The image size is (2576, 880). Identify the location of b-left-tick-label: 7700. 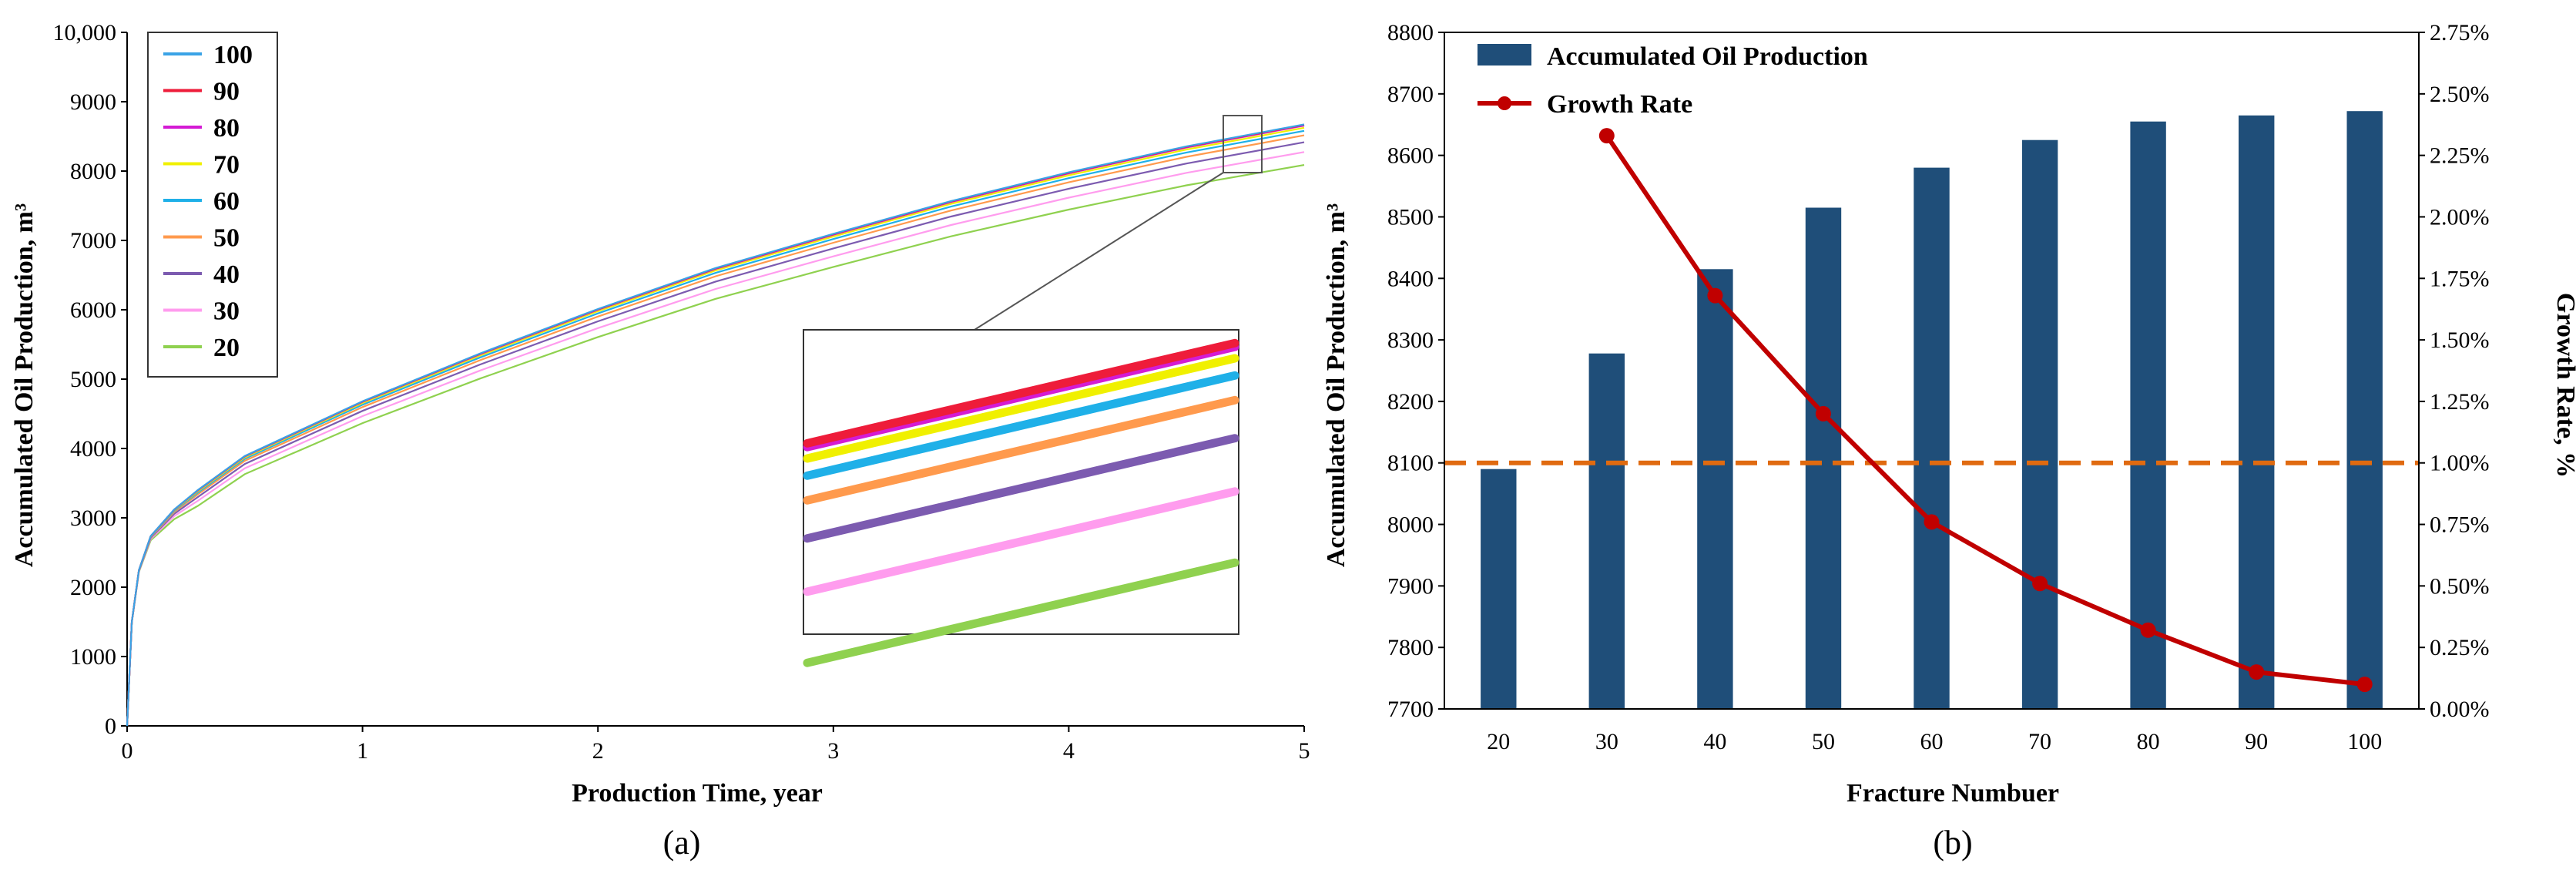
(1410, 709).